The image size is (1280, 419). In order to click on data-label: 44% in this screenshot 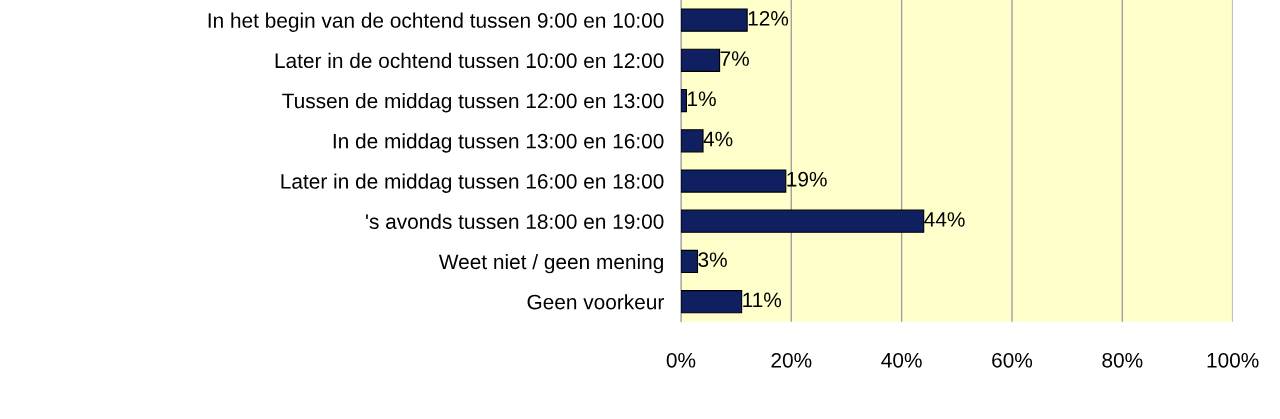, I will do `click(944, 219)`.